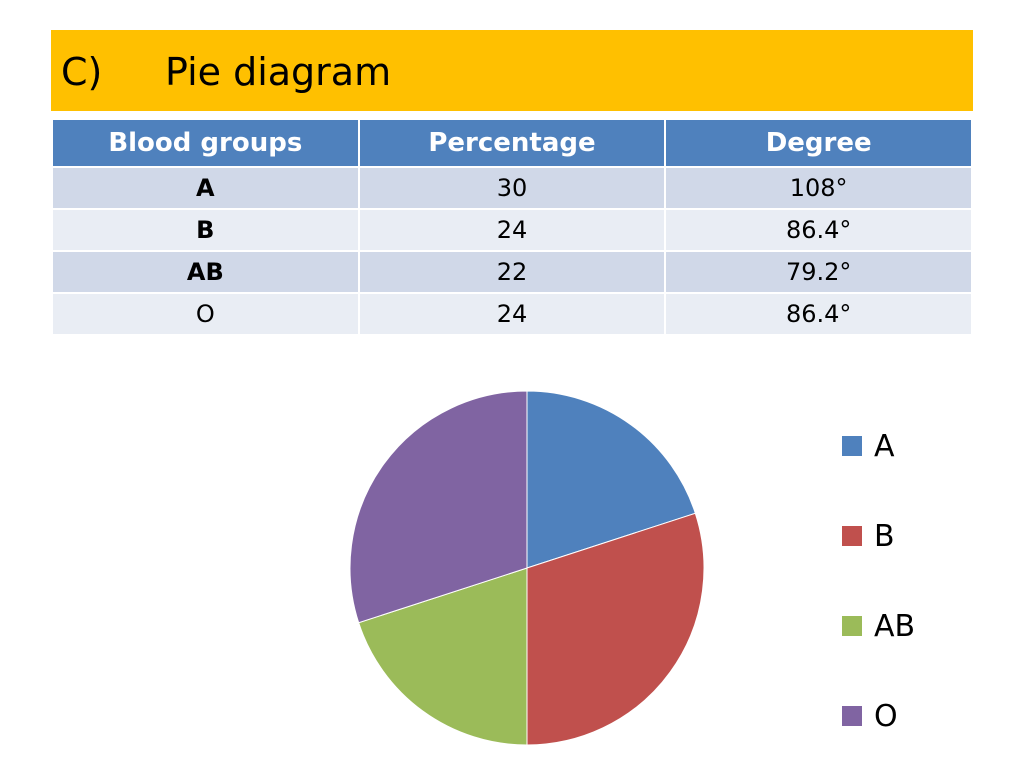 The height and width of the screenshot is (768, 1024). What do you see at coordinates (852, 536) in the screenshot?
I see `legend-swatch-b` at bounding box center [852, 536].